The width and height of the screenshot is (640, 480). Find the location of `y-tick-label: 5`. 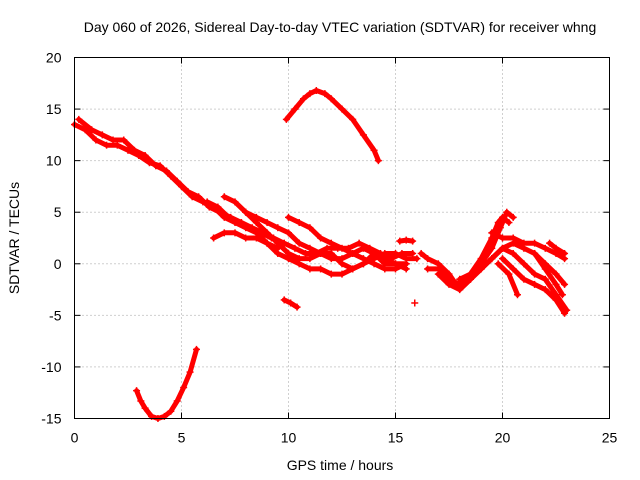

y-tick-label: 5 is located at coordinates (58, 212).